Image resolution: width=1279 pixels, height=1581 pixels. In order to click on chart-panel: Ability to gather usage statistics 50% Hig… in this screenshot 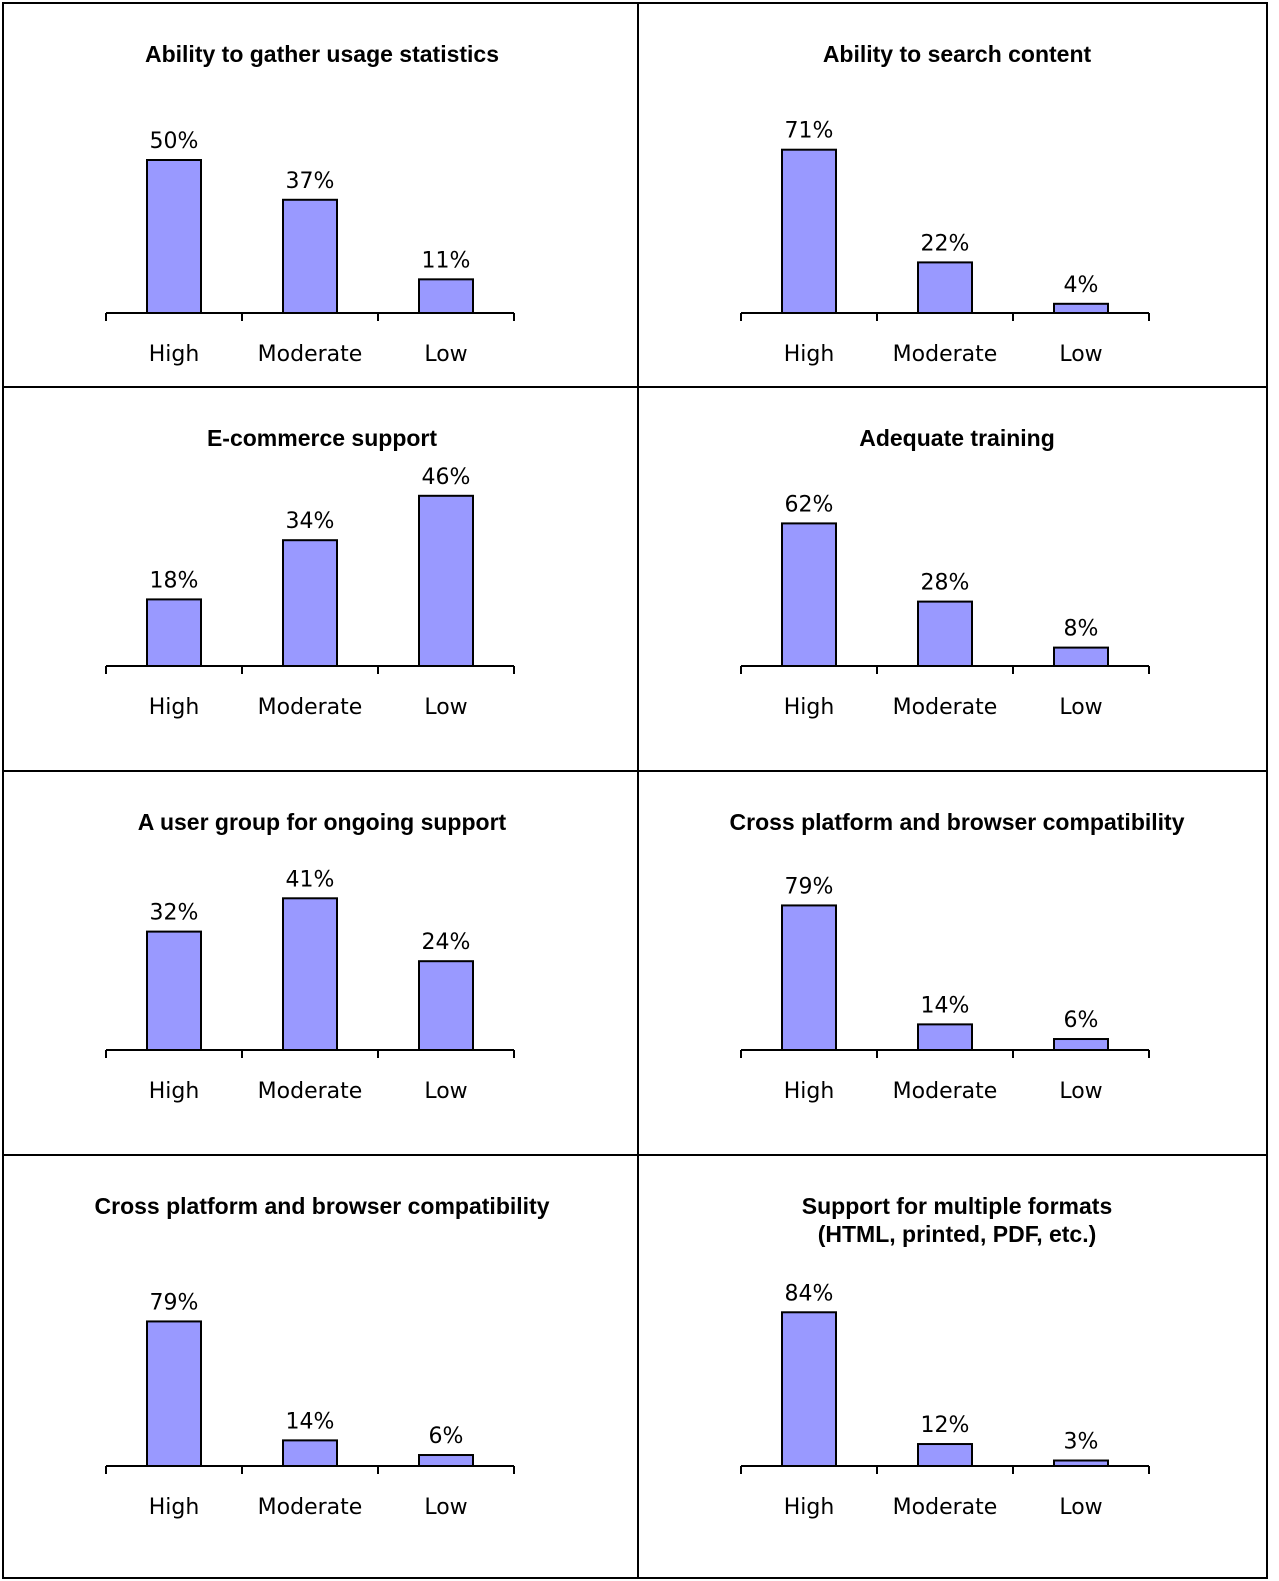, I will do `click(320, 195)`.